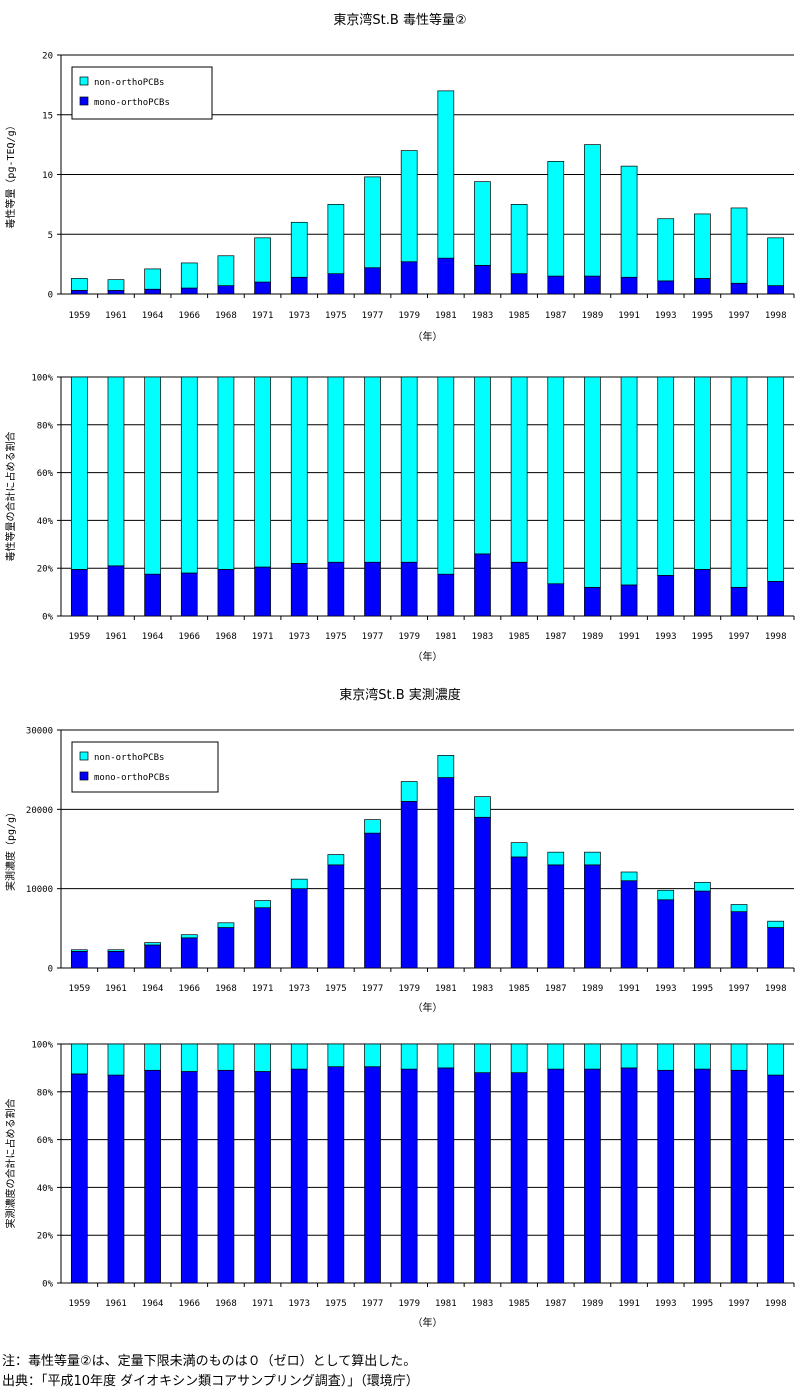  I want to click on legend-swatch, so click(84, 776).